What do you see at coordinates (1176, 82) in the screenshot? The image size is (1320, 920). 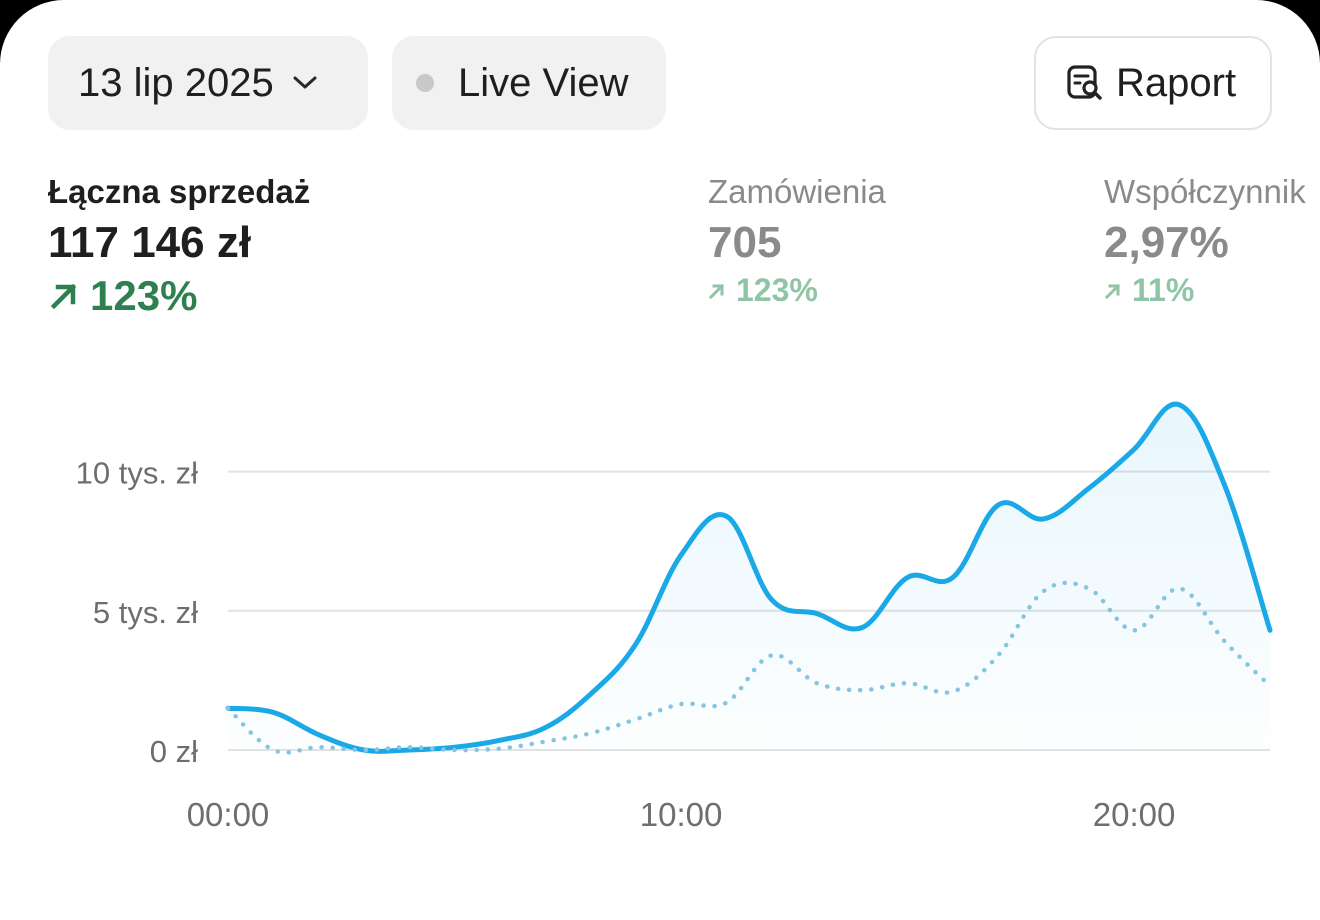 I see `report-label: Raport` at bounding box center [1176, 82].